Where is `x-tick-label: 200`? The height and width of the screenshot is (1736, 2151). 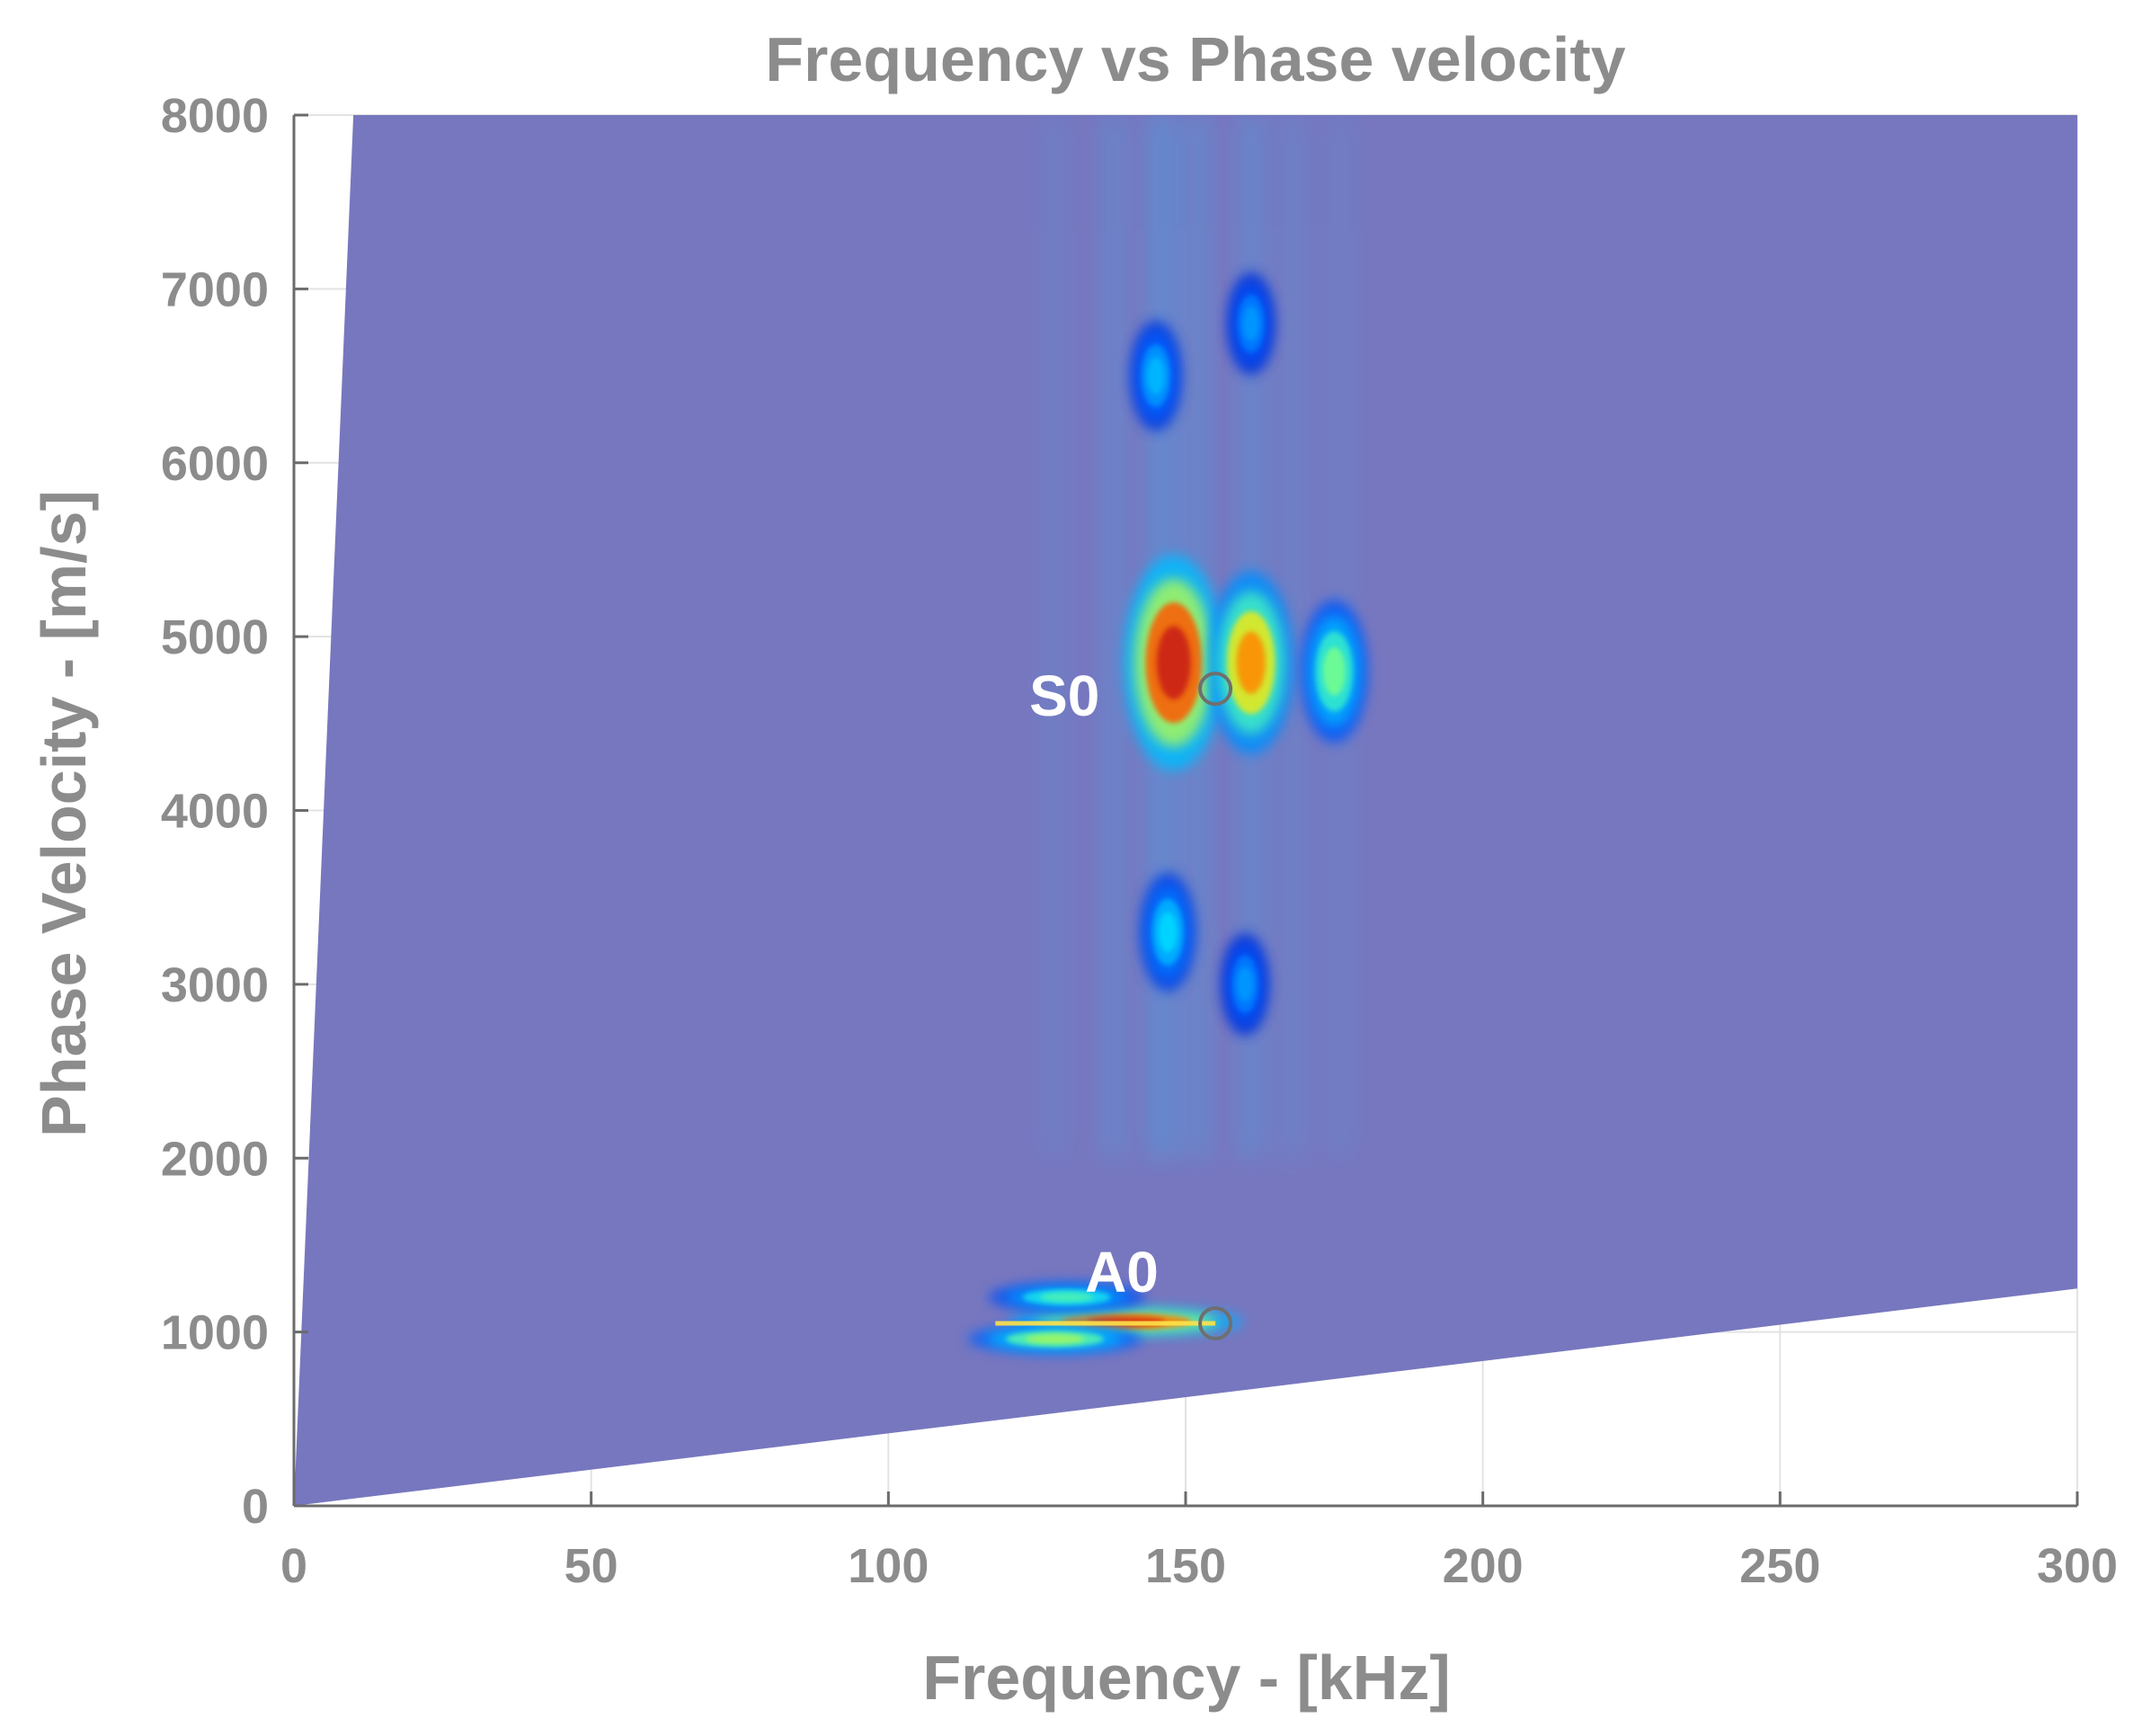
x-tick-label: 200 is located at coordinates (1483, 1566).